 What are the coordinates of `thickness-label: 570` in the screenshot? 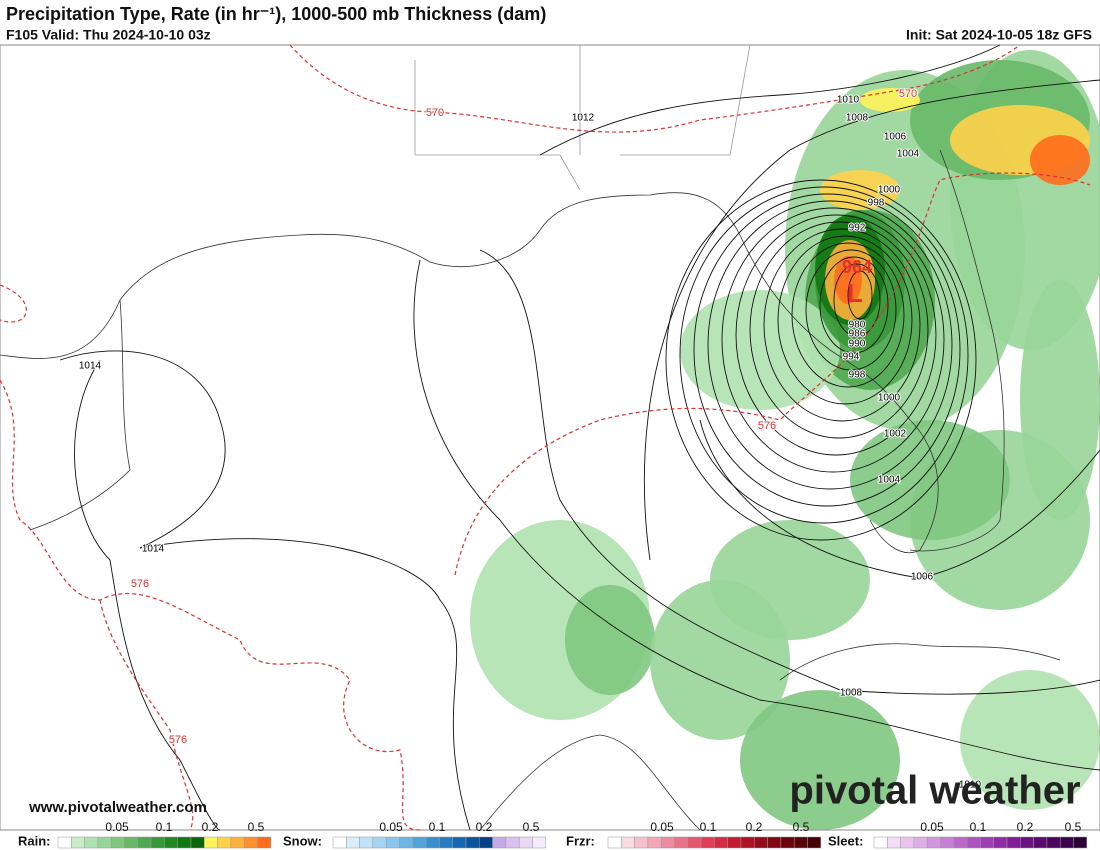 It's located at (908, 94).